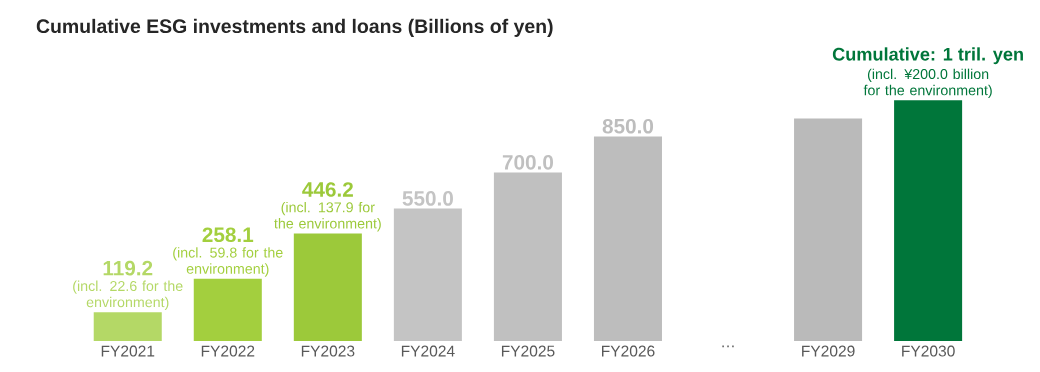 The height and width of the screenshot is (372, 1040). What do you see at coordinates (327, 216) in the screenshot?
I see `annotation: (incl. 137.9 for the environment)` at bounding box center [327, 216].